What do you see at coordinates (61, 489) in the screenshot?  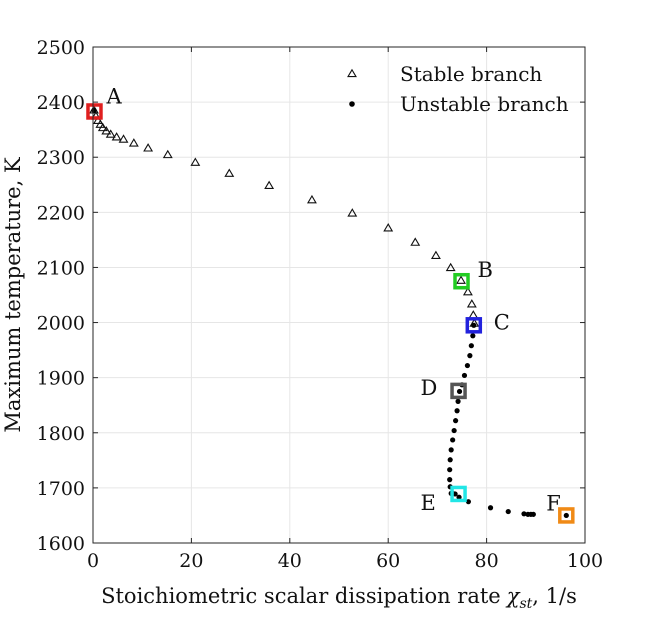 I see `y-tick-label: 1700` at bounding box center [61, 489].